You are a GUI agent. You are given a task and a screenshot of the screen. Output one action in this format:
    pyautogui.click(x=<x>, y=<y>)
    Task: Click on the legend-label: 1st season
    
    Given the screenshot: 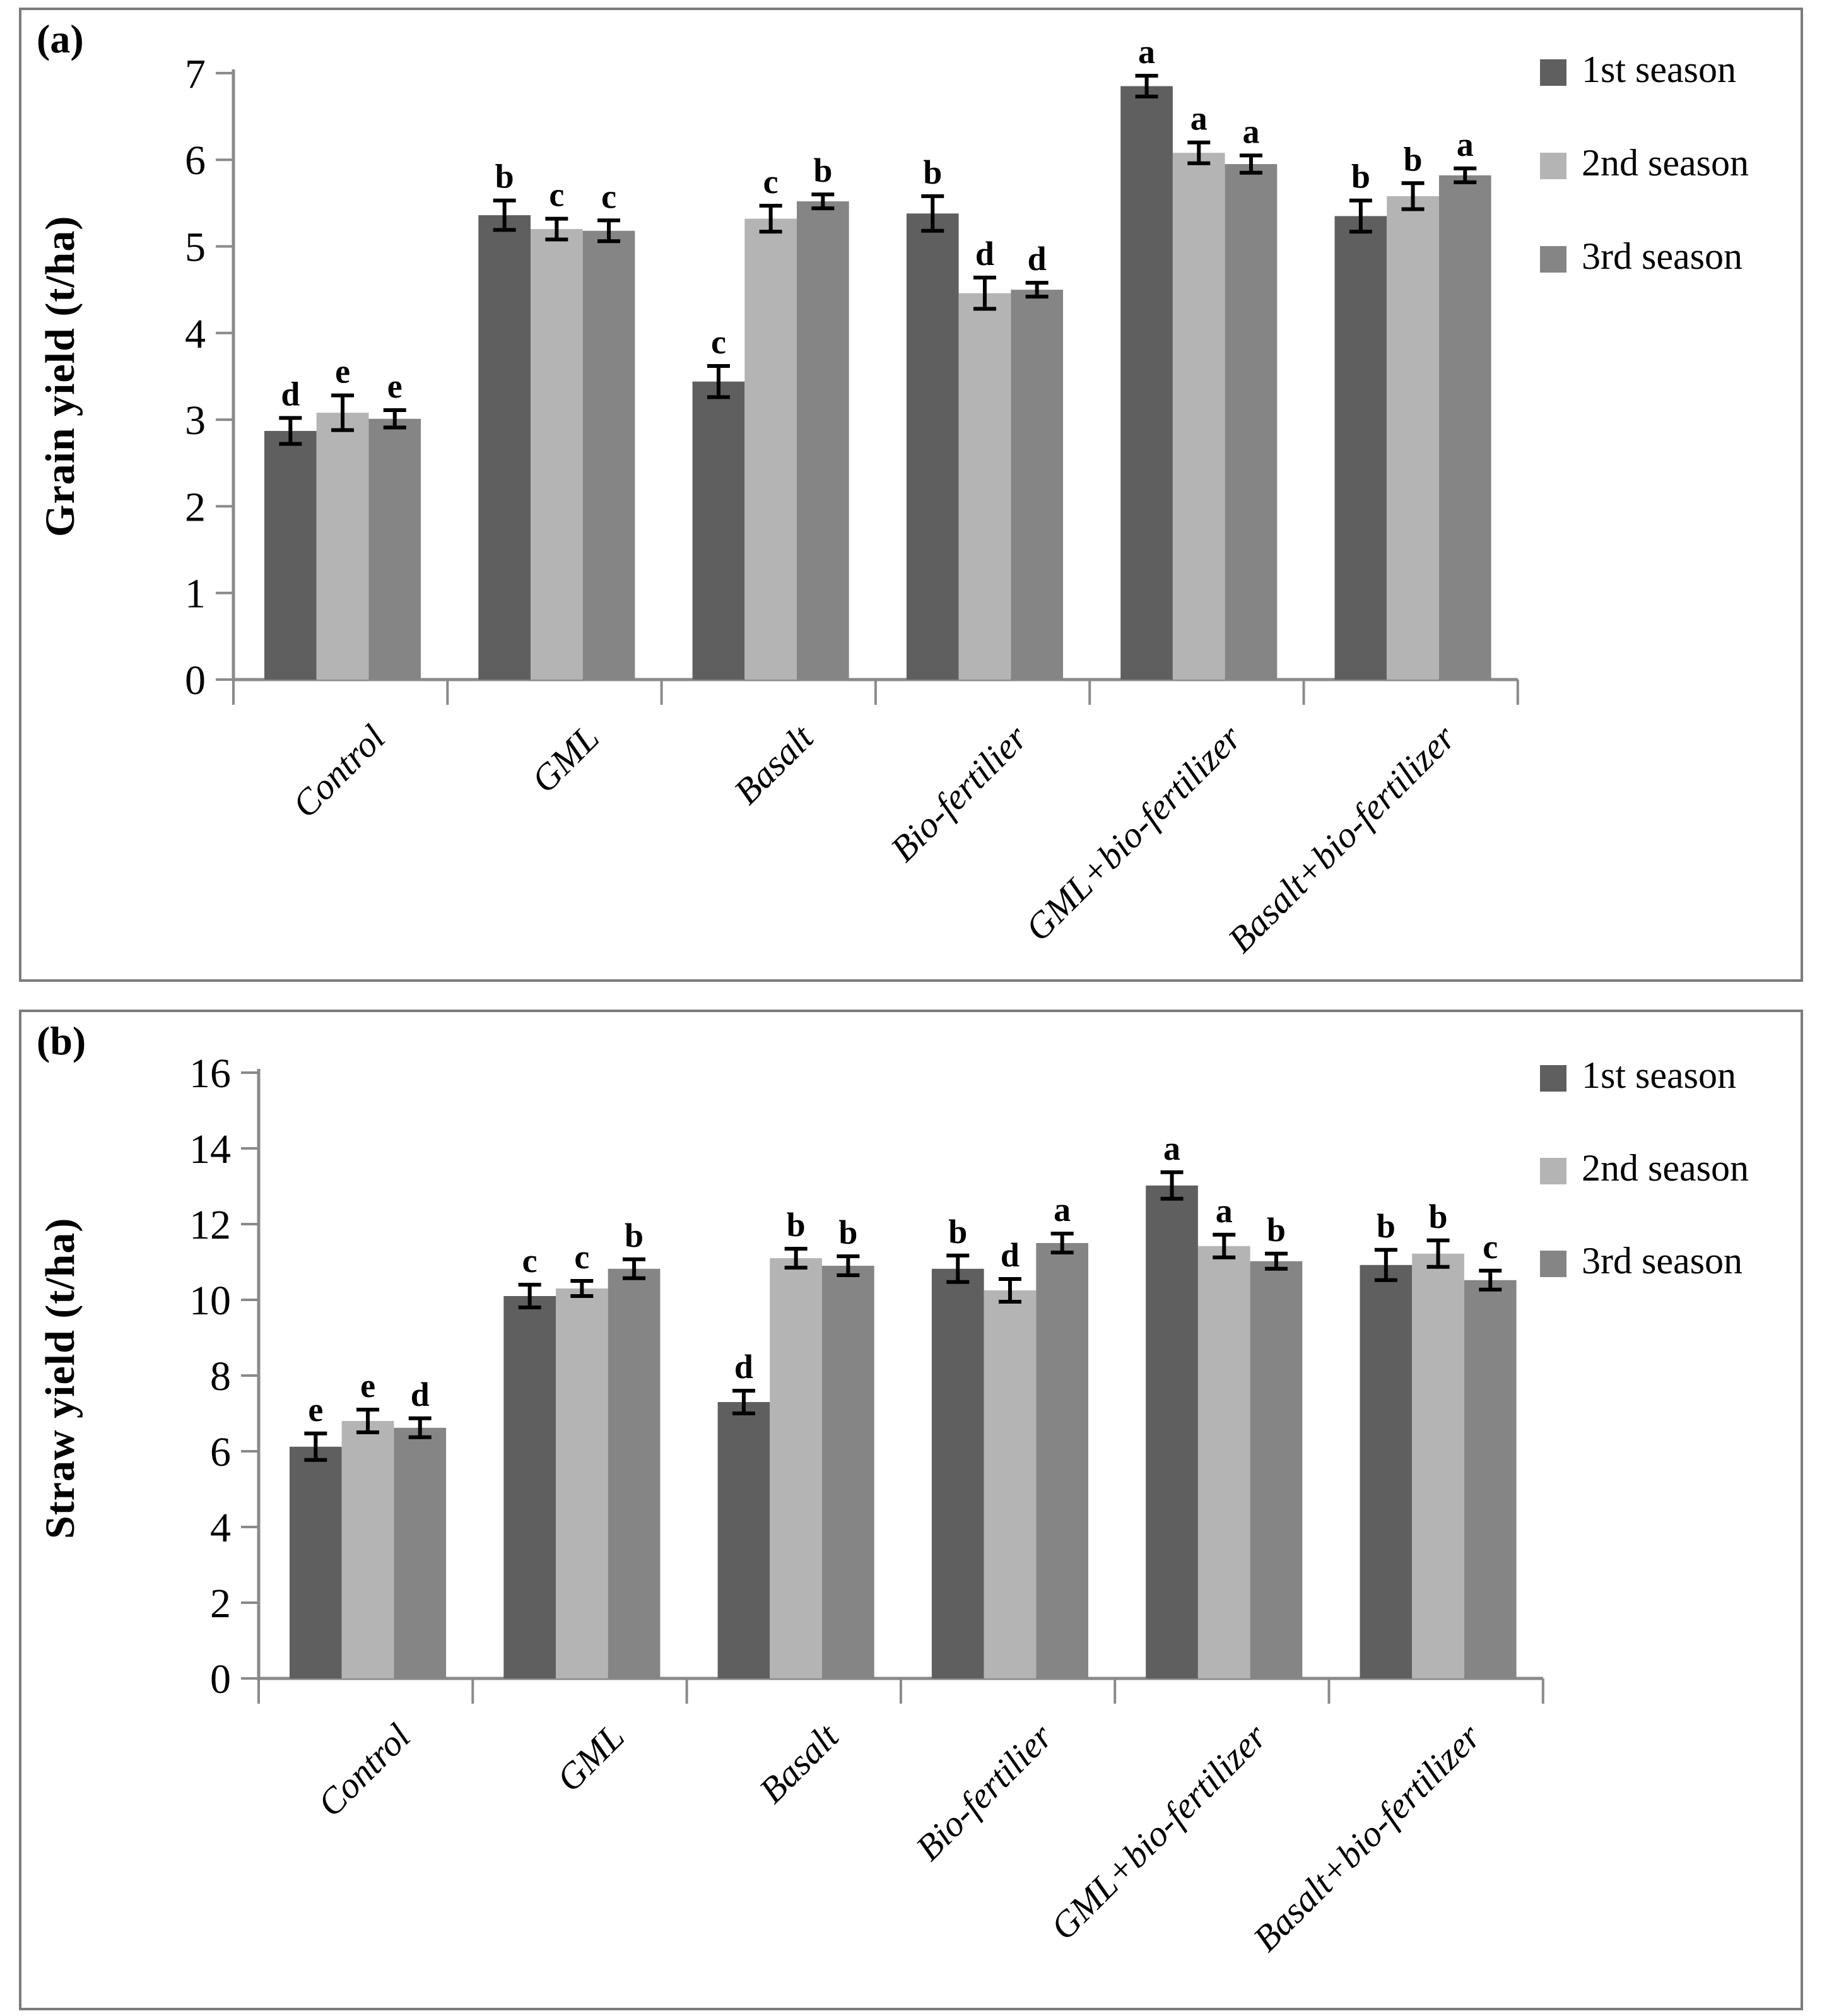 What is the action you would take?
    pyautogui.click(x=1659, y=1075)
    